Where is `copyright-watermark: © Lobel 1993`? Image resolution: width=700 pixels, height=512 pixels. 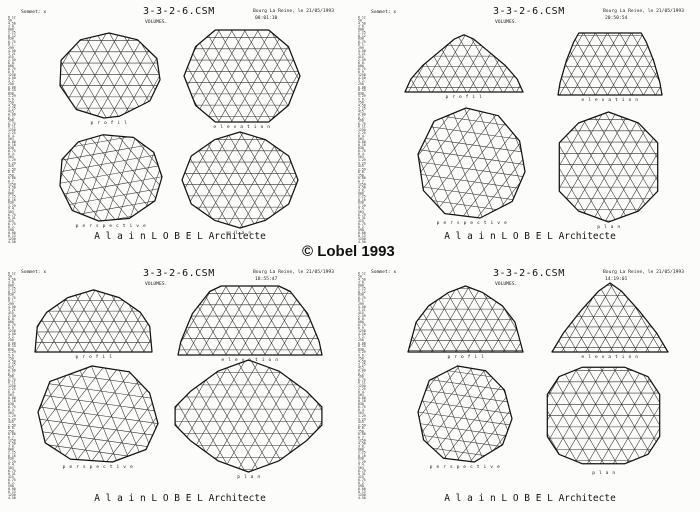
copyright-watermark: © Lobel 1993 is located at coordinates (348, 251).